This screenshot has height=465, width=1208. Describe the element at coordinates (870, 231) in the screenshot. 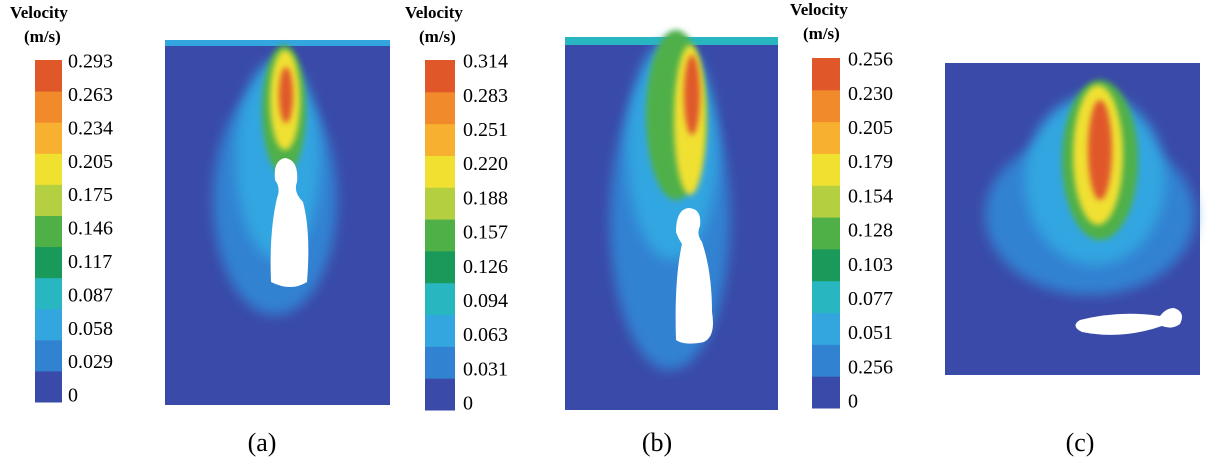

I see `colorbar-label: 0.128` at that location.